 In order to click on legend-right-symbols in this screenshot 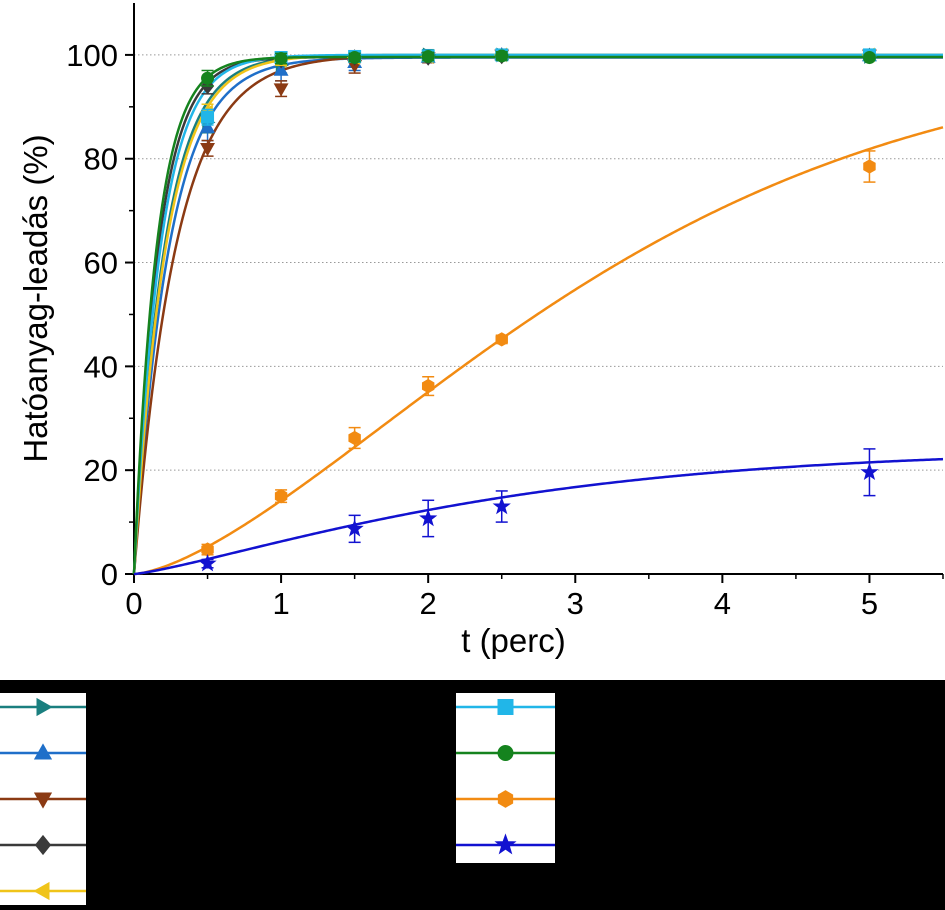, I will do `click(505, 777)`.